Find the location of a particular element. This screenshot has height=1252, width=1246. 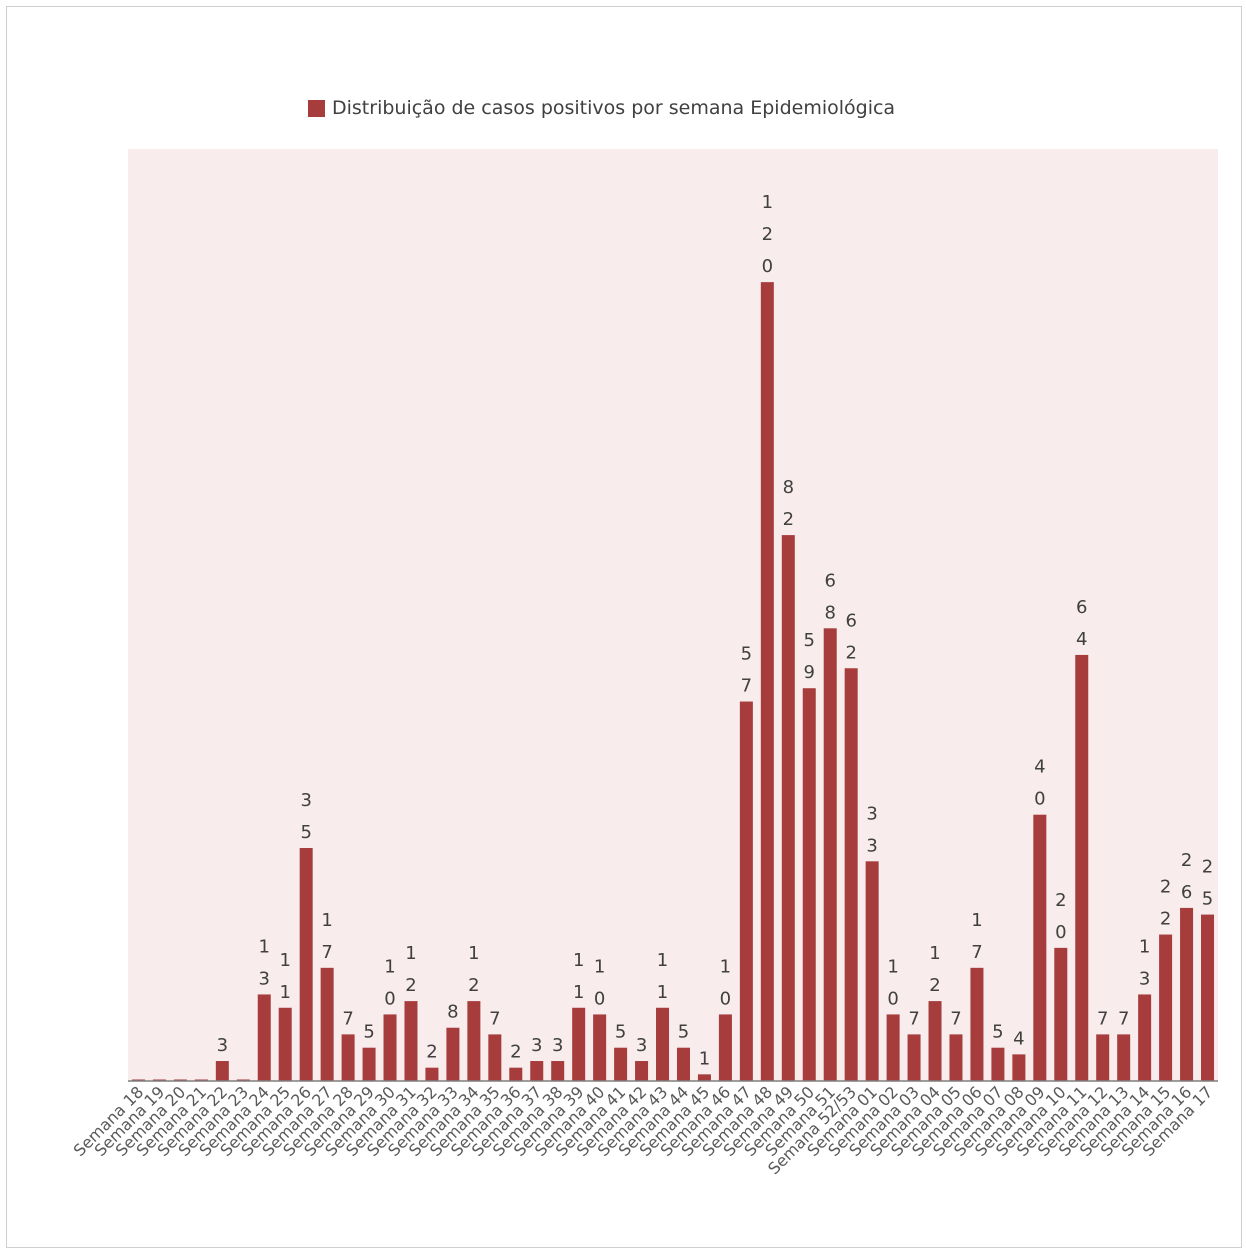

data-label: 1 is located at coordinates (704, 1058).